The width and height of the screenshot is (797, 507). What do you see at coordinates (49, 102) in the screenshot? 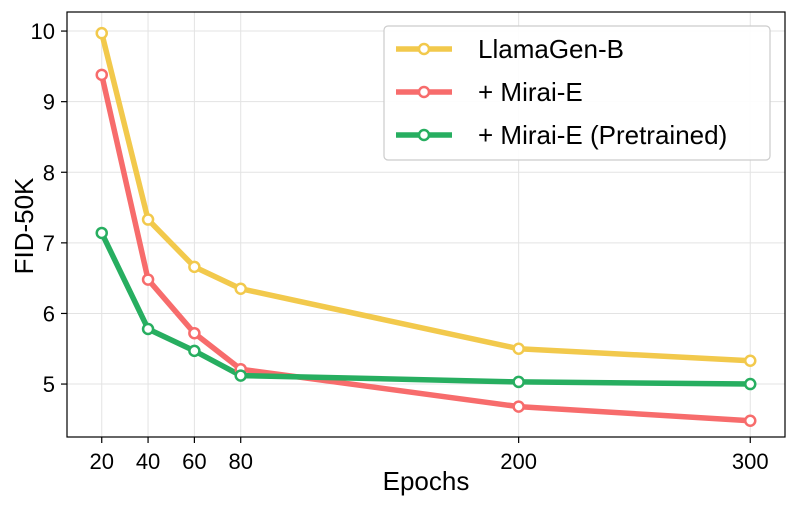
I see `y-tick-label: 9` at bounding box center [49, 102].